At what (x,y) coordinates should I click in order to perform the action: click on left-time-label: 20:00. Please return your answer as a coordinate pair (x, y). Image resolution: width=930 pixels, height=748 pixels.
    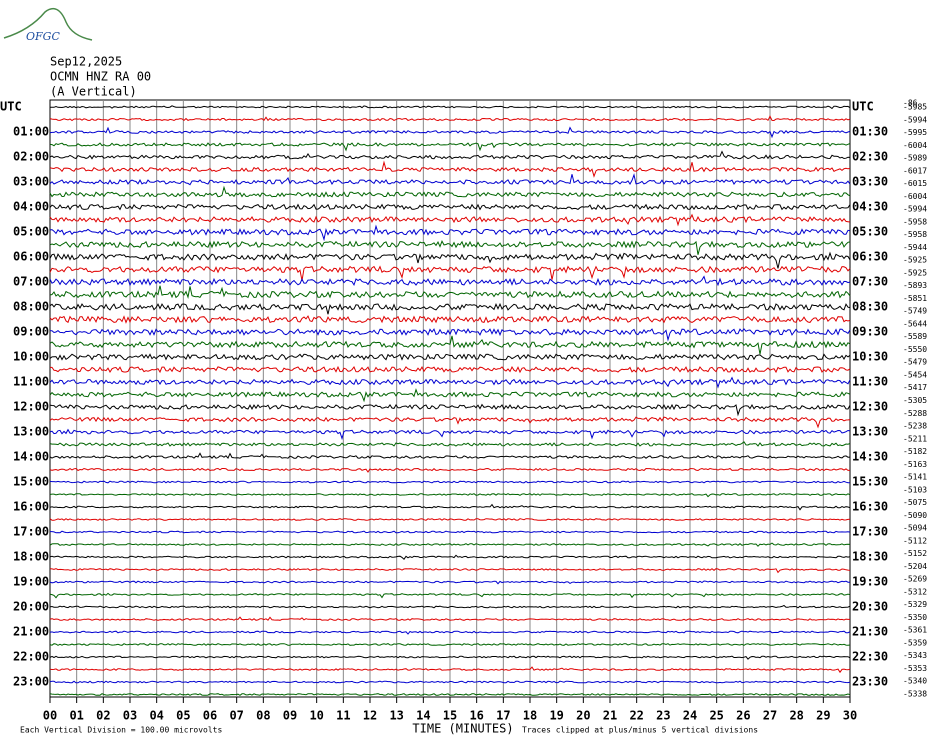
    Looking at the image, I should click on (31, 607).